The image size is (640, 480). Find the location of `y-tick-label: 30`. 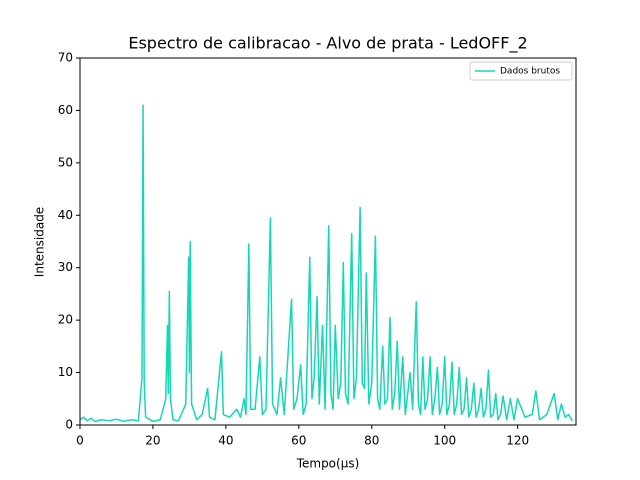

y-tick-label: 30 is located at coordinates (65, 267).